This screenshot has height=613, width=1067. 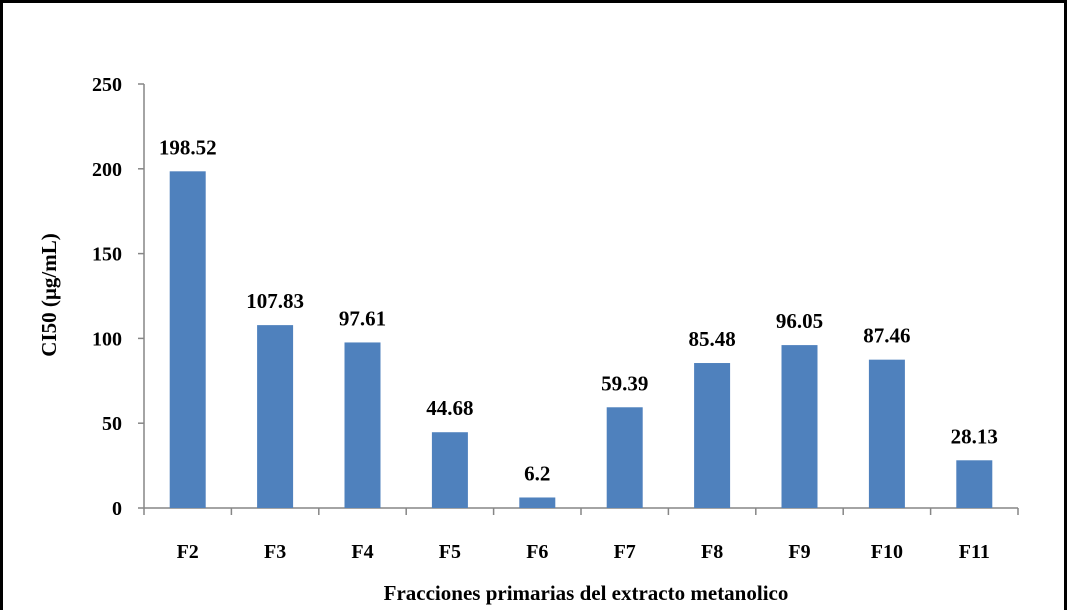 I want to click on x-tick-label-f10: F10, so click(x=887, y=552).